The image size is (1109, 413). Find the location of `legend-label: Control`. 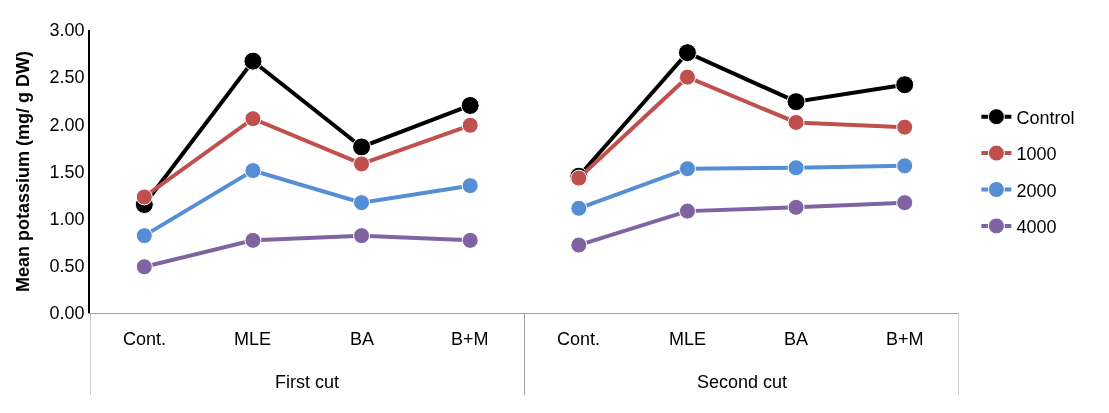

legend-label: Control is located at coordinates (1045, 117).